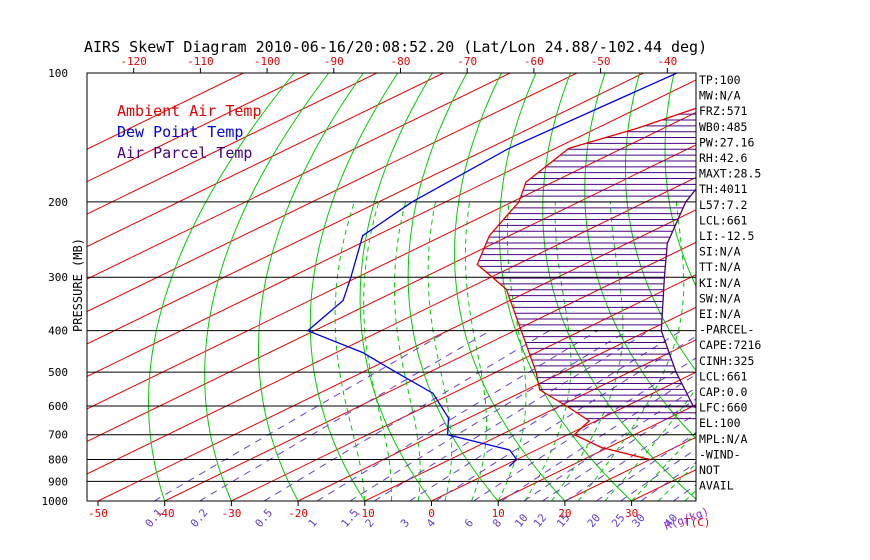 The height and width of the screenshot is (560, 870). Describe the element at coordinates (564, 513) in the screenshot. I see `bottom-temp-tick-label: 20` at that location.